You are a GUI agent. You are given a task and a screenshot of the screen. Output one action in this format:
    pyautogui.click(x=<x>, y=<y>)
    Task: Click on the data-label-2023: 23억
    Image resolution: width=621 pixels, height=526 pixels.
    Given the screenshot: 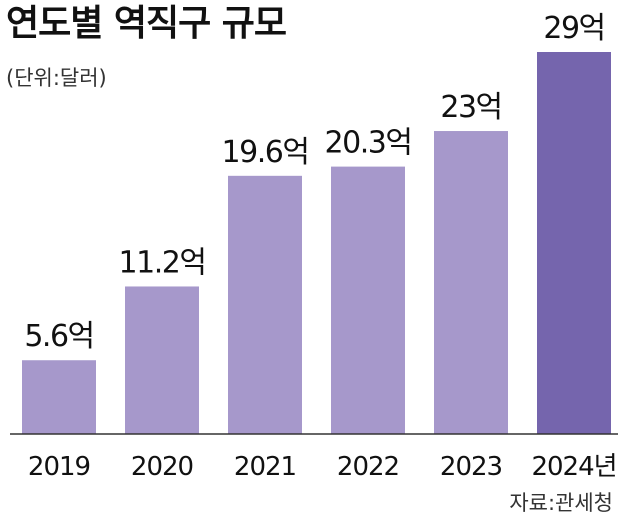 What is the action you would take?
    pyautogui.click(x=470, y=107)
    